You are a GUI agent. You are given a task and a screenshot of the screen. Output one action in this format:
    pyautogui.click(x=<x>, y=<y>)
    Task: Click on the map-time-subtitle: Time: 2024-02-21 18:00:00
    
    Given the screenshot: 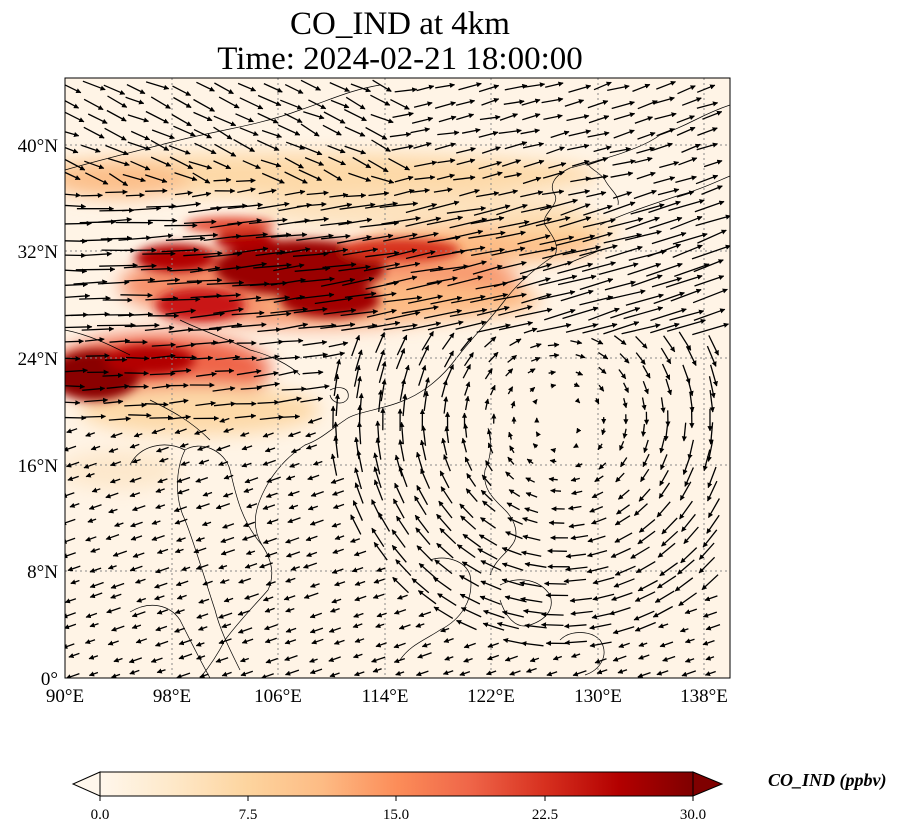 What is the action you would take?
    pyautogui.click(x=400, y=59)
    